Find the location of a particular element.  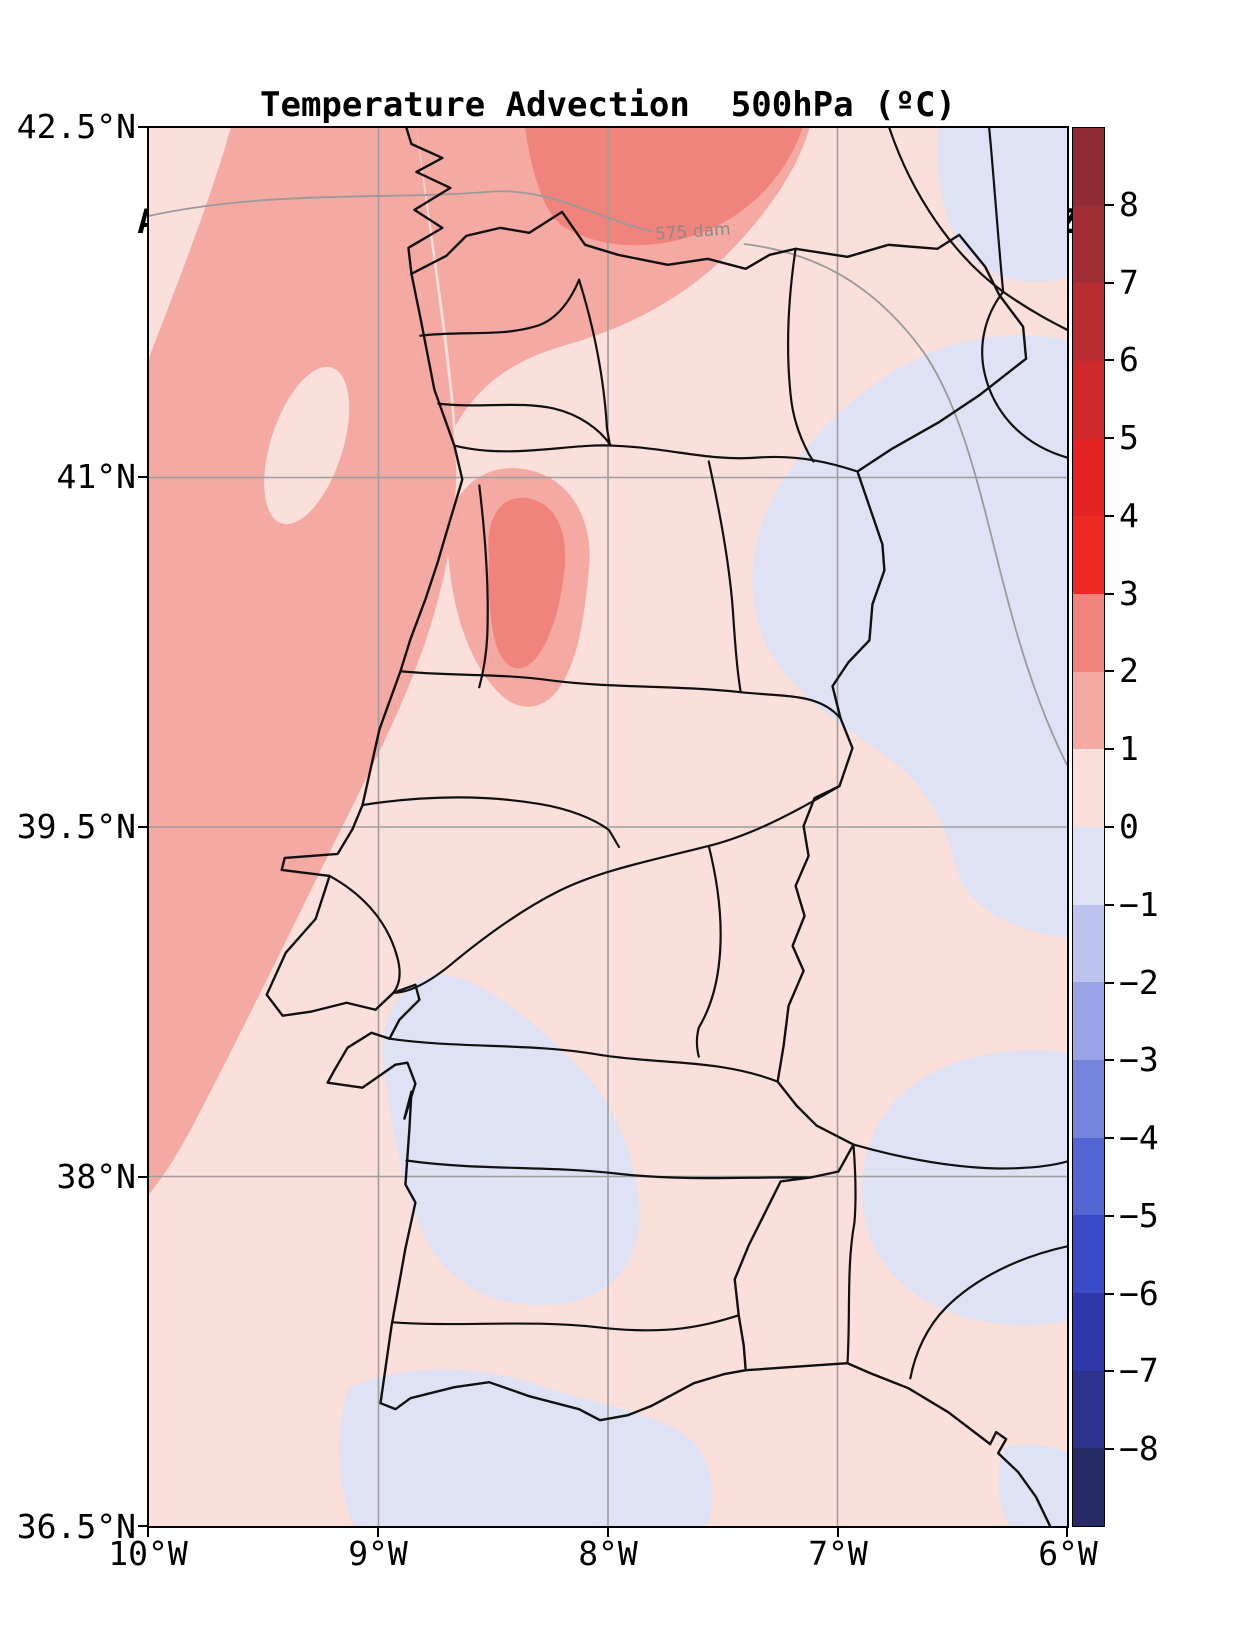

colorbar-tick-label: 2 is located at coordinates (1122, 671).